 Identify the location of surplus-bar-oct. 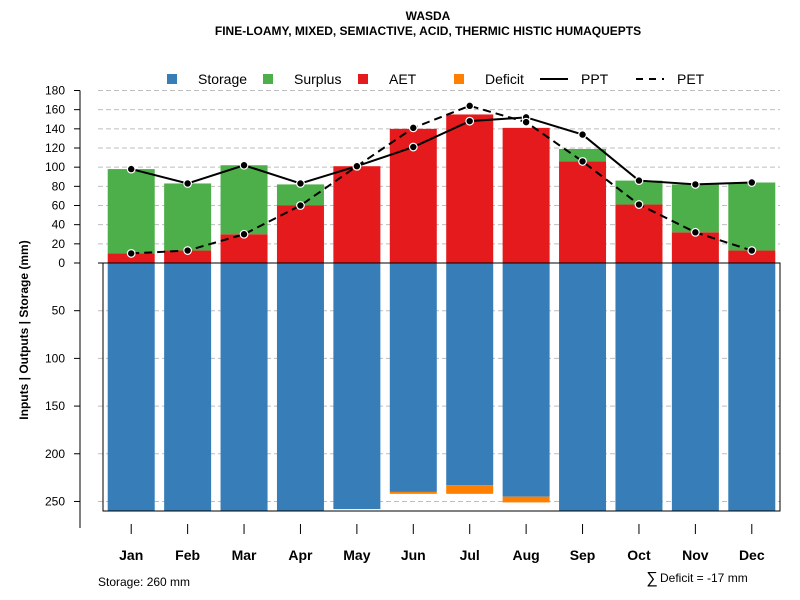
(639, 192).